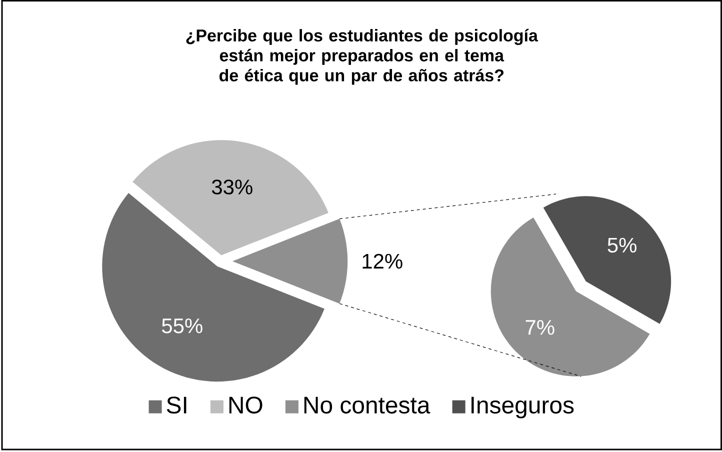 The height and width of the screenshot is (452, 722). What do you see at coordinates (540, 327) in the screenshot?
I see `data-label: 7%` at bounding box center [540, 327].